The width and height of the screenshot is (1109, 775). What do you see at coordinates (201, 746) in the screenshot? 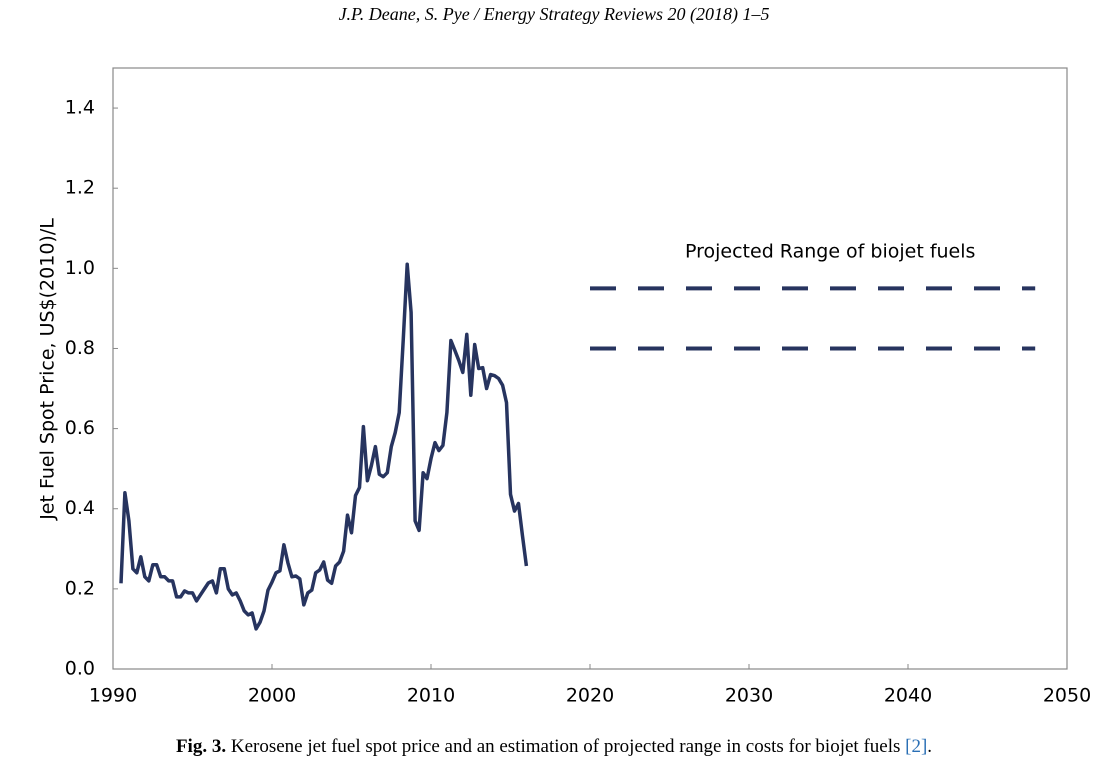
I see `caption-label: Fig. 3.` at bounding box center [201, 746].